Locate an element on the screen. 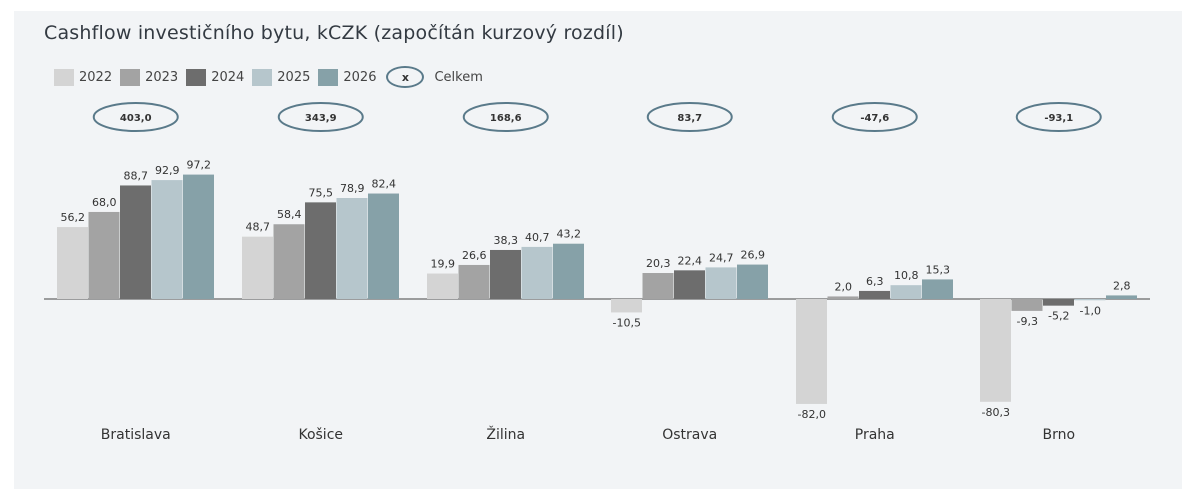  bar-2-2025 is located at coordinates (537, 272).